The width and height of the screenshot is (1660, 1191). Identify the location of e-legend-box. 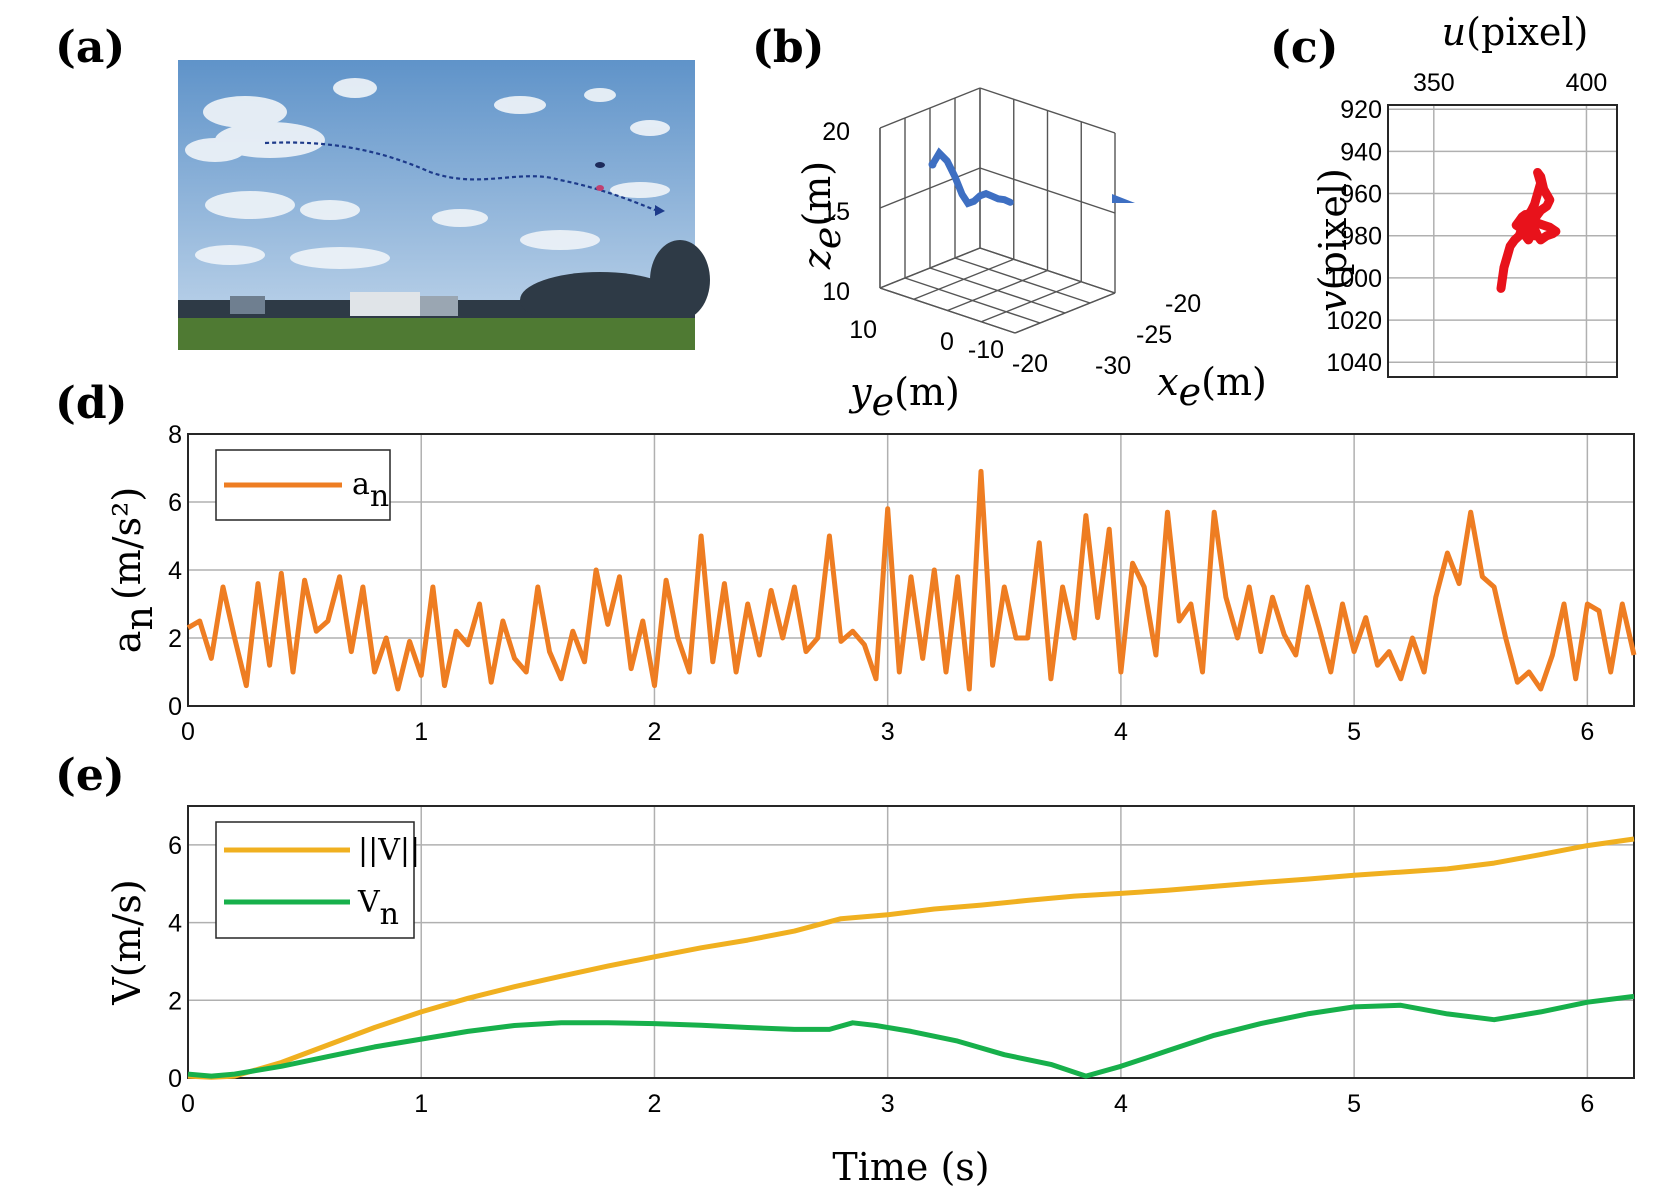
(315, 880).